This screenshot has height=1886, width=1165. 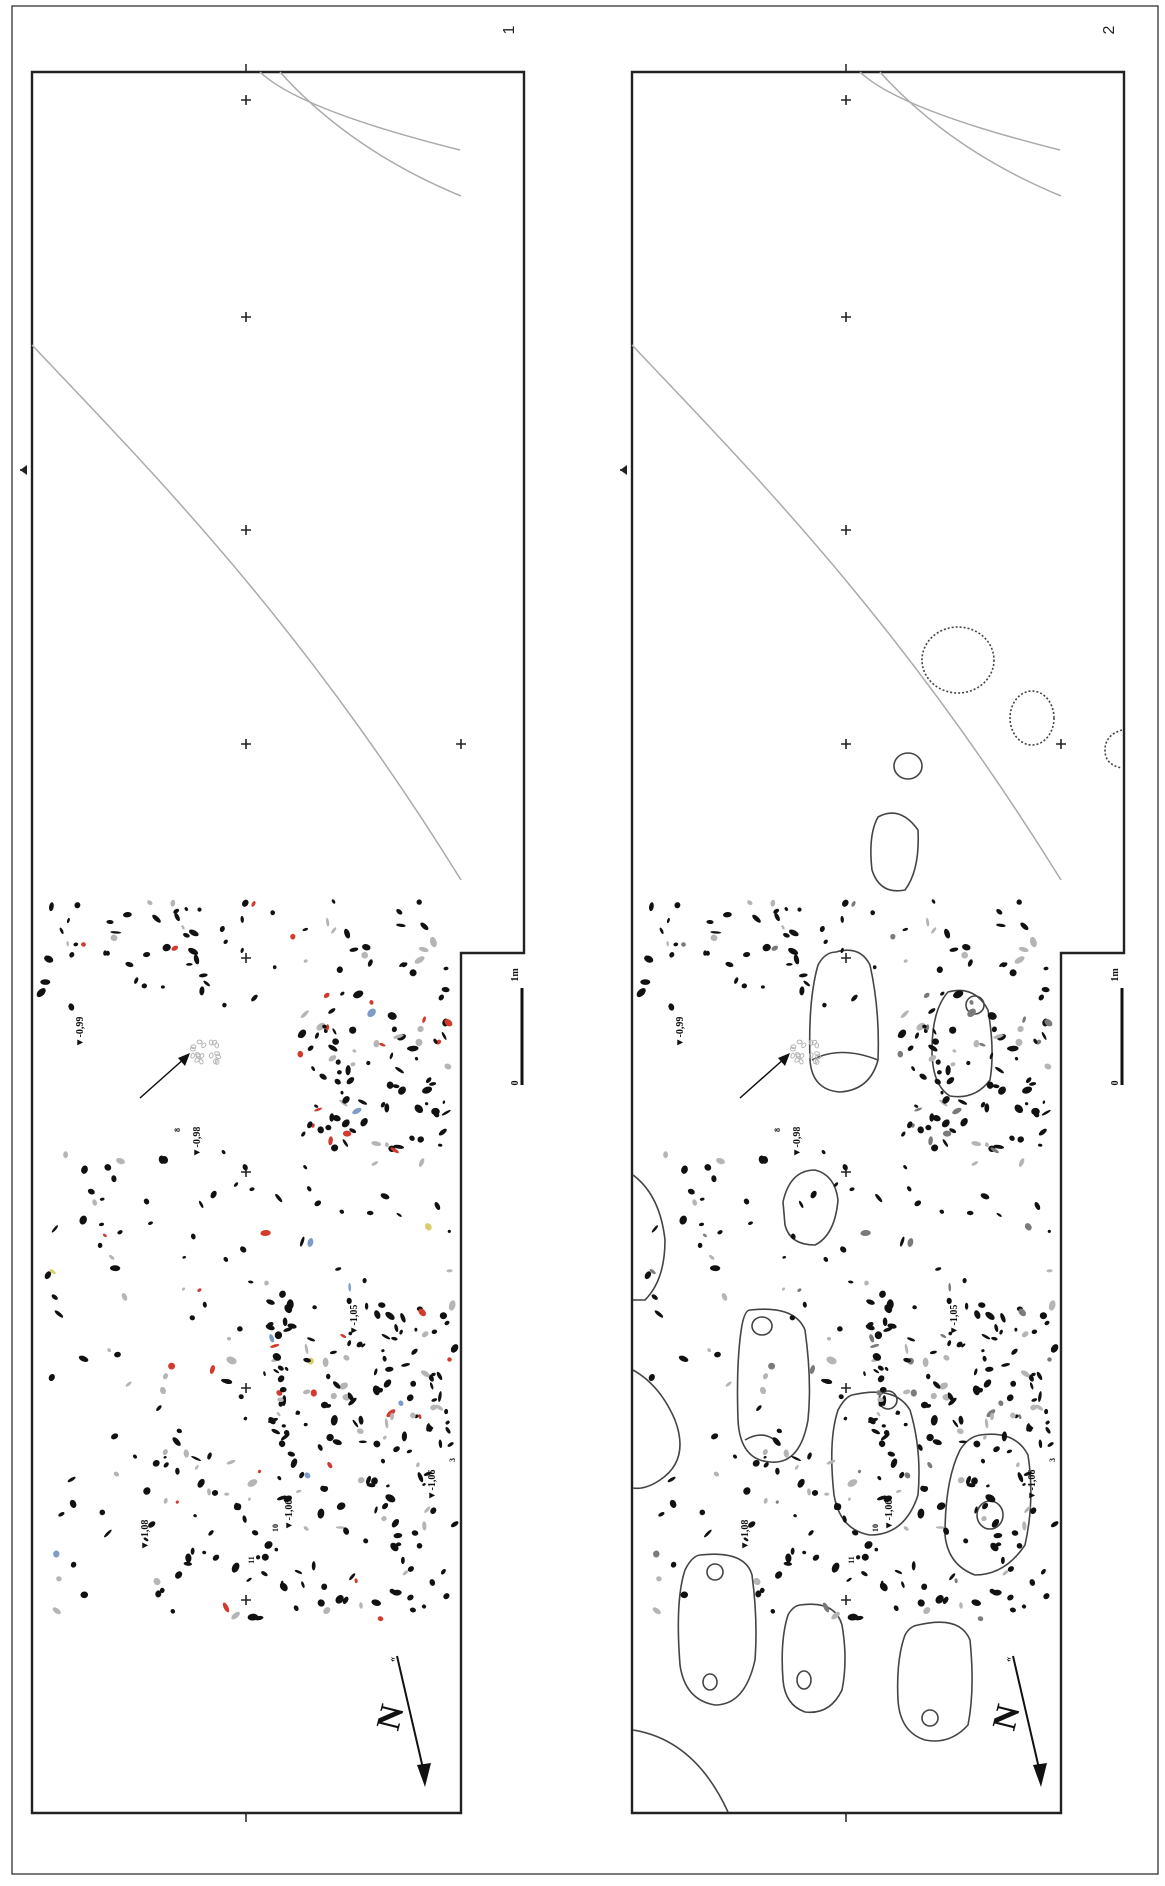 What do you see at coordinates (784, 1059) in the screenshot?
I see `pointer-arrow-head` at bounding box center [784, 1059].